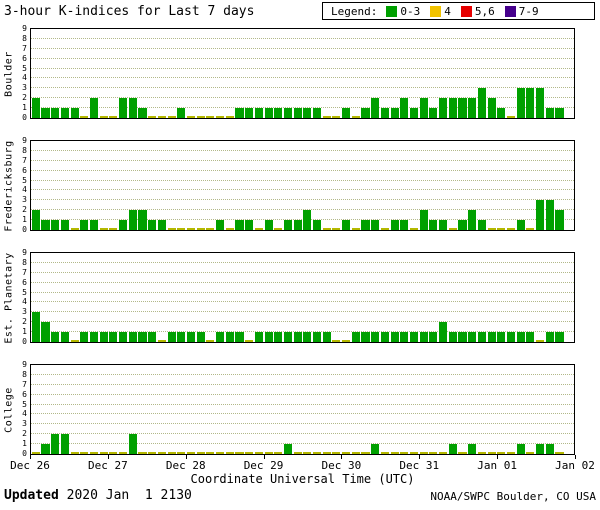  What do you see at coordinates (440, 11) in the screenshot?
I see `legend-item: 4` at bounding box center [440, 11].